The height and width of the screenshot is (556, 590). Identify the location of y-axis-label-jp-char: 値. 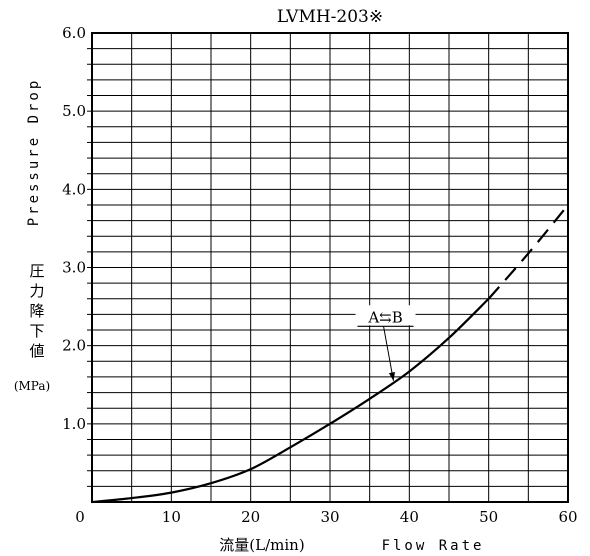
(36, 351).